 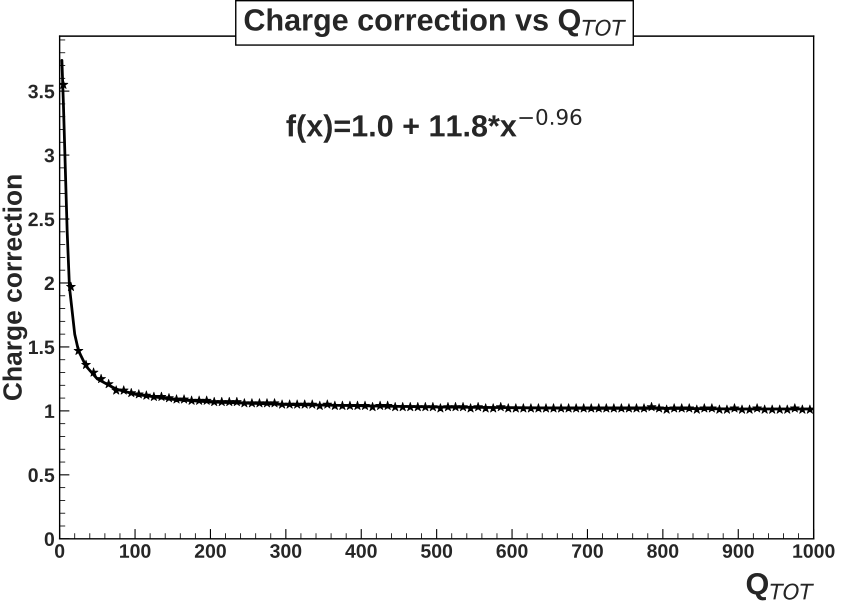 I want to click on y-tick-label: 1, so click(x=49, y=411).